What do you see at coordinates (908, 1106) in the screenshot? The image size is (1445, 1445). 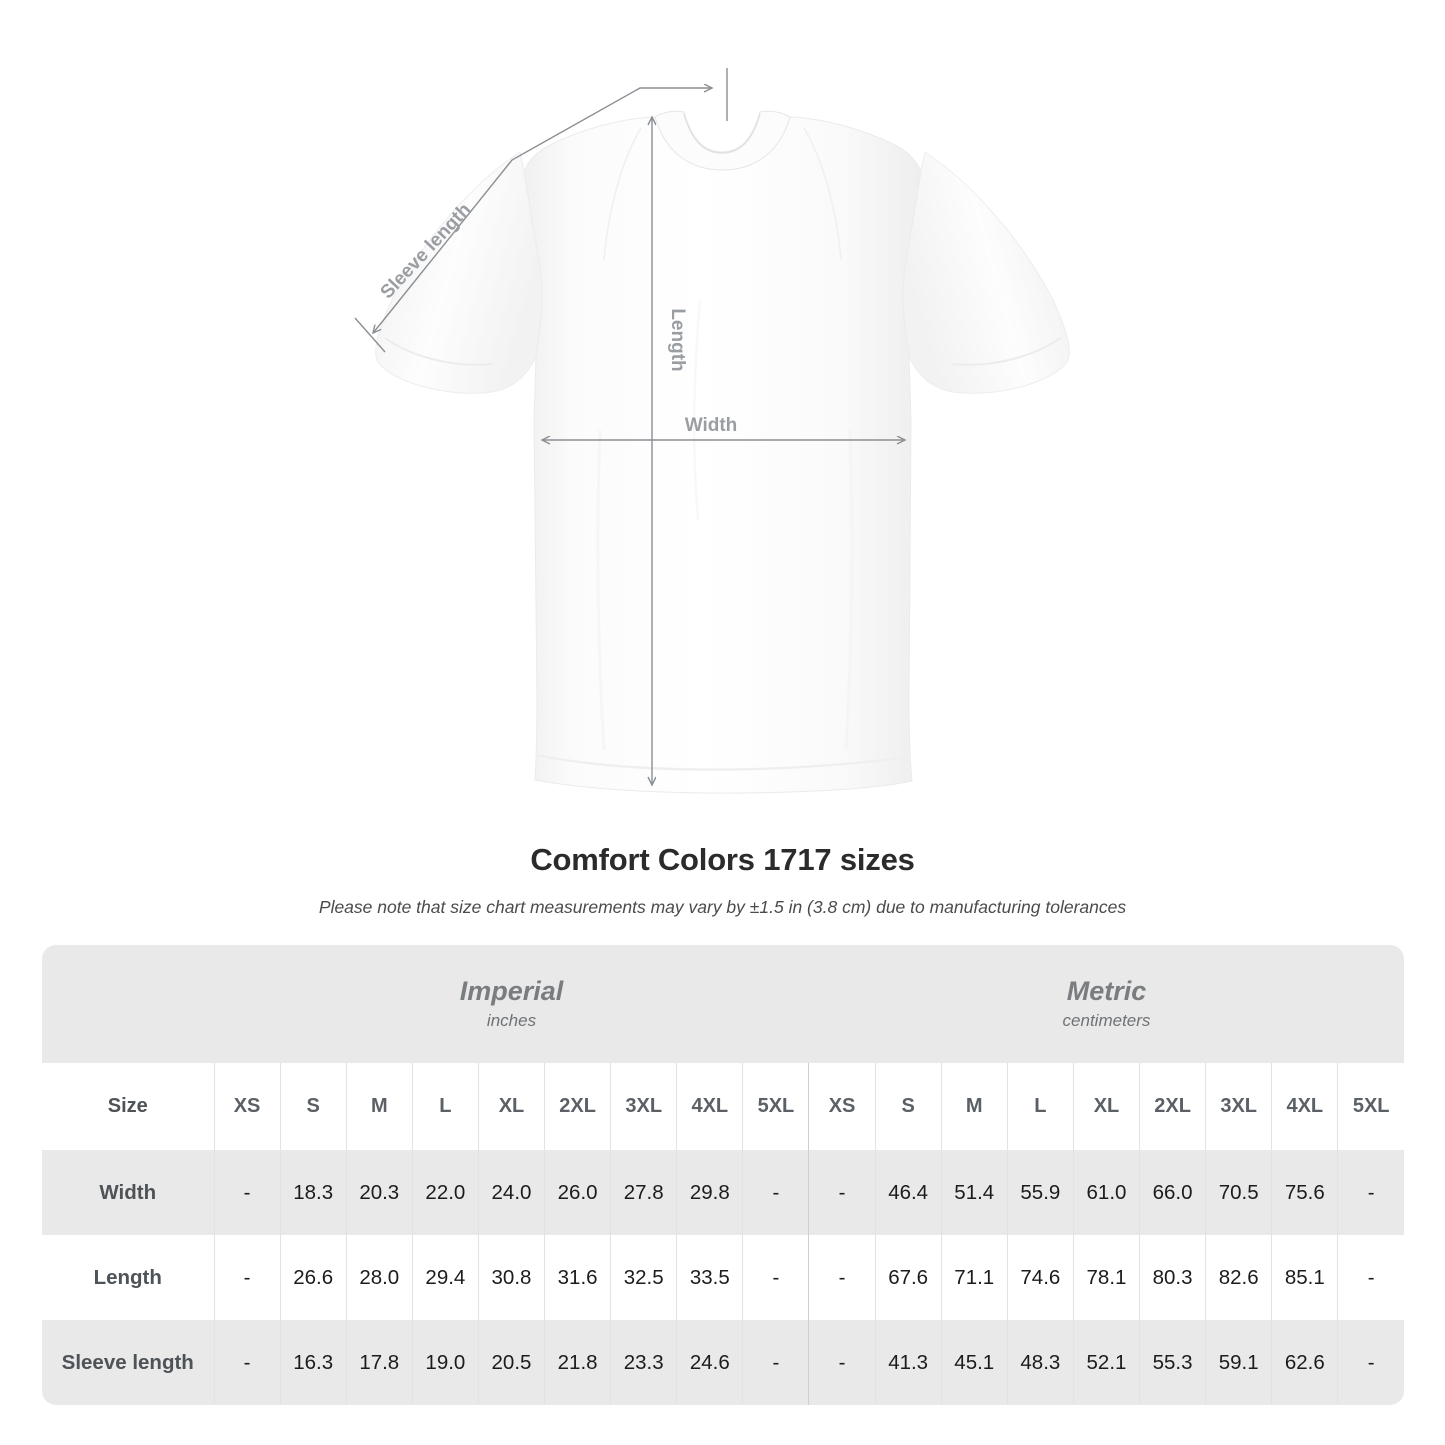 I see `header-cell-met-s: S` at bounding box center [908, 1106].